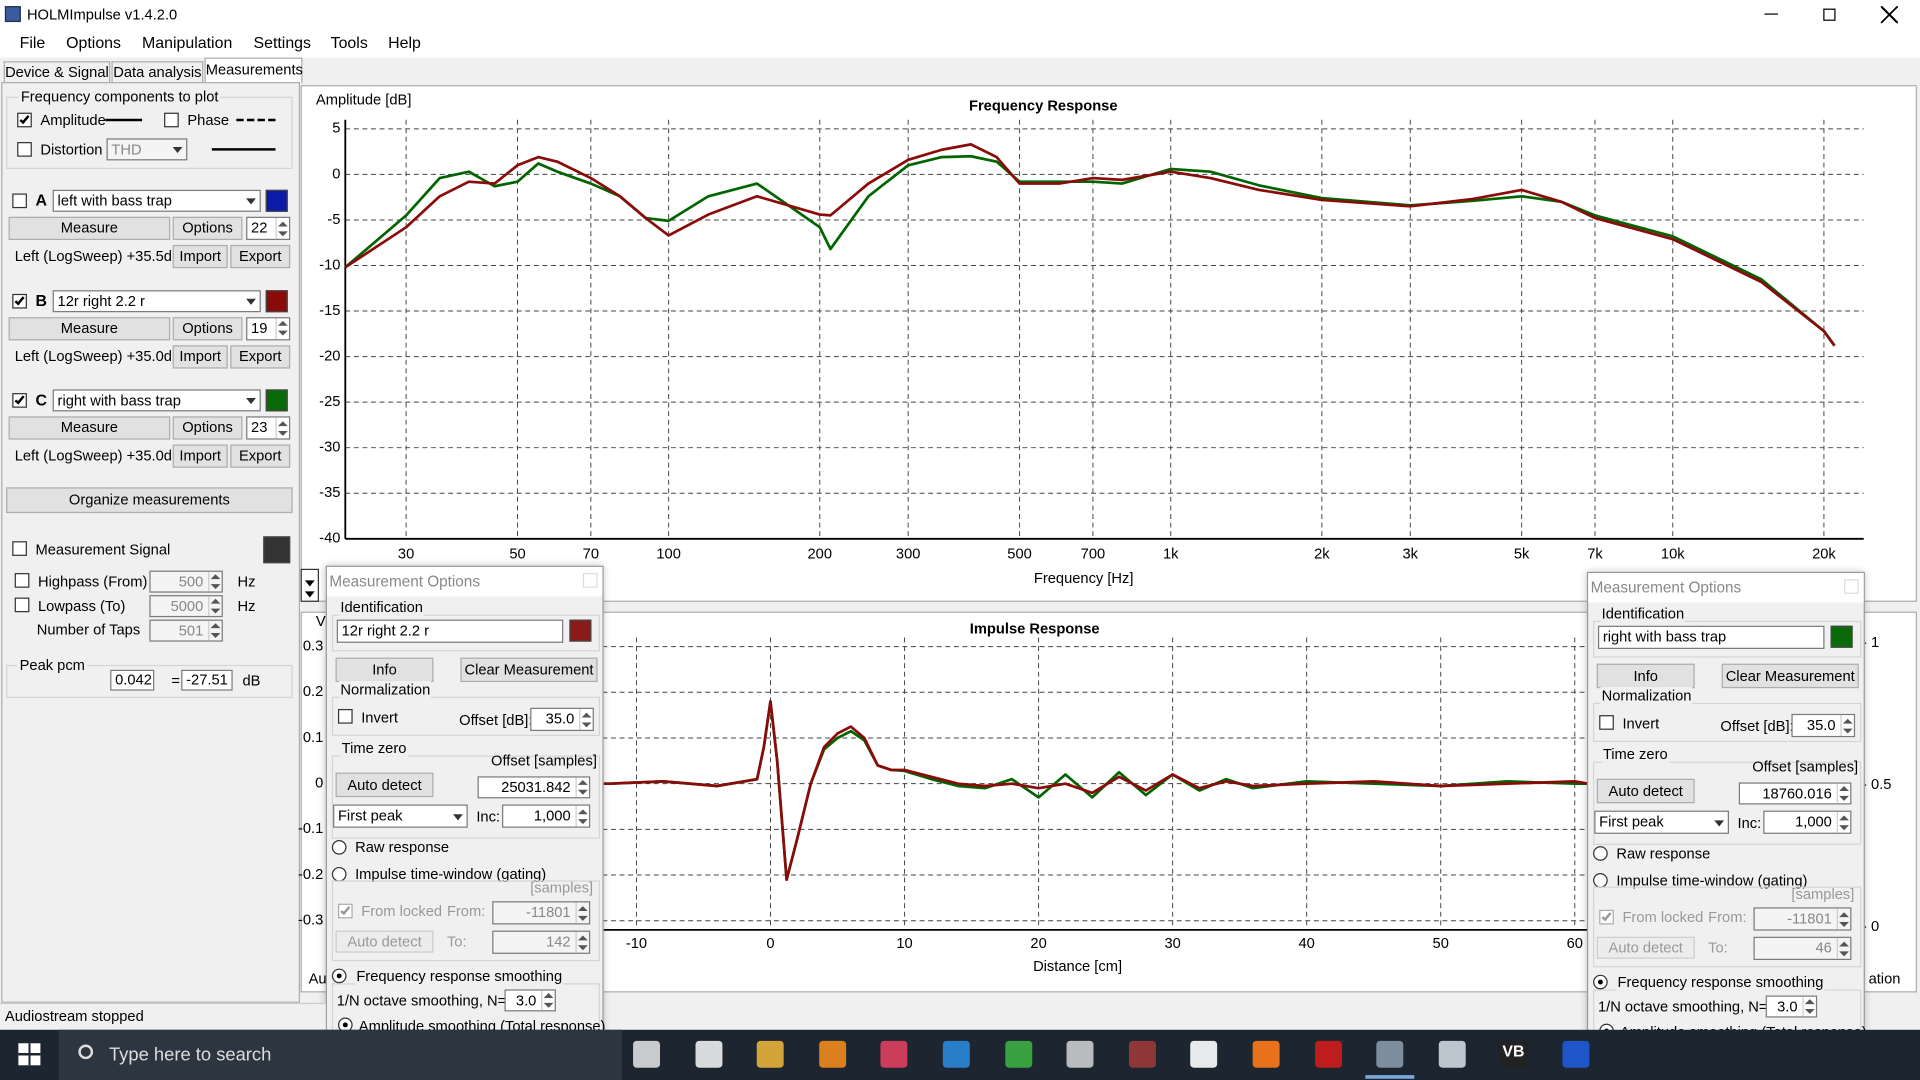  Describe the element at coordinates (149, 500) in the screenshot. I see `button: Organize measurements` at that location.